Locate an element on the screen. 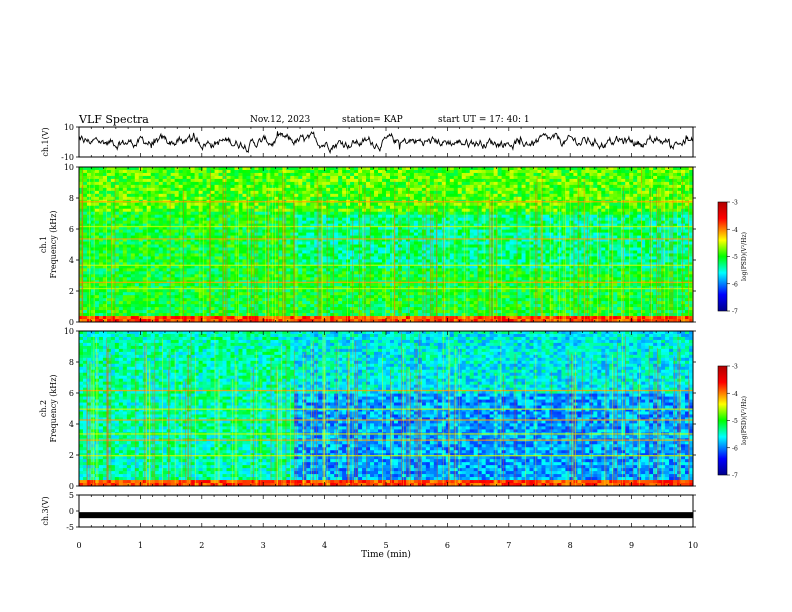 Image resolution: width=792 pixels, height=612 pixels. xtick-label-3: 3 is located at coordinates (263, 545).